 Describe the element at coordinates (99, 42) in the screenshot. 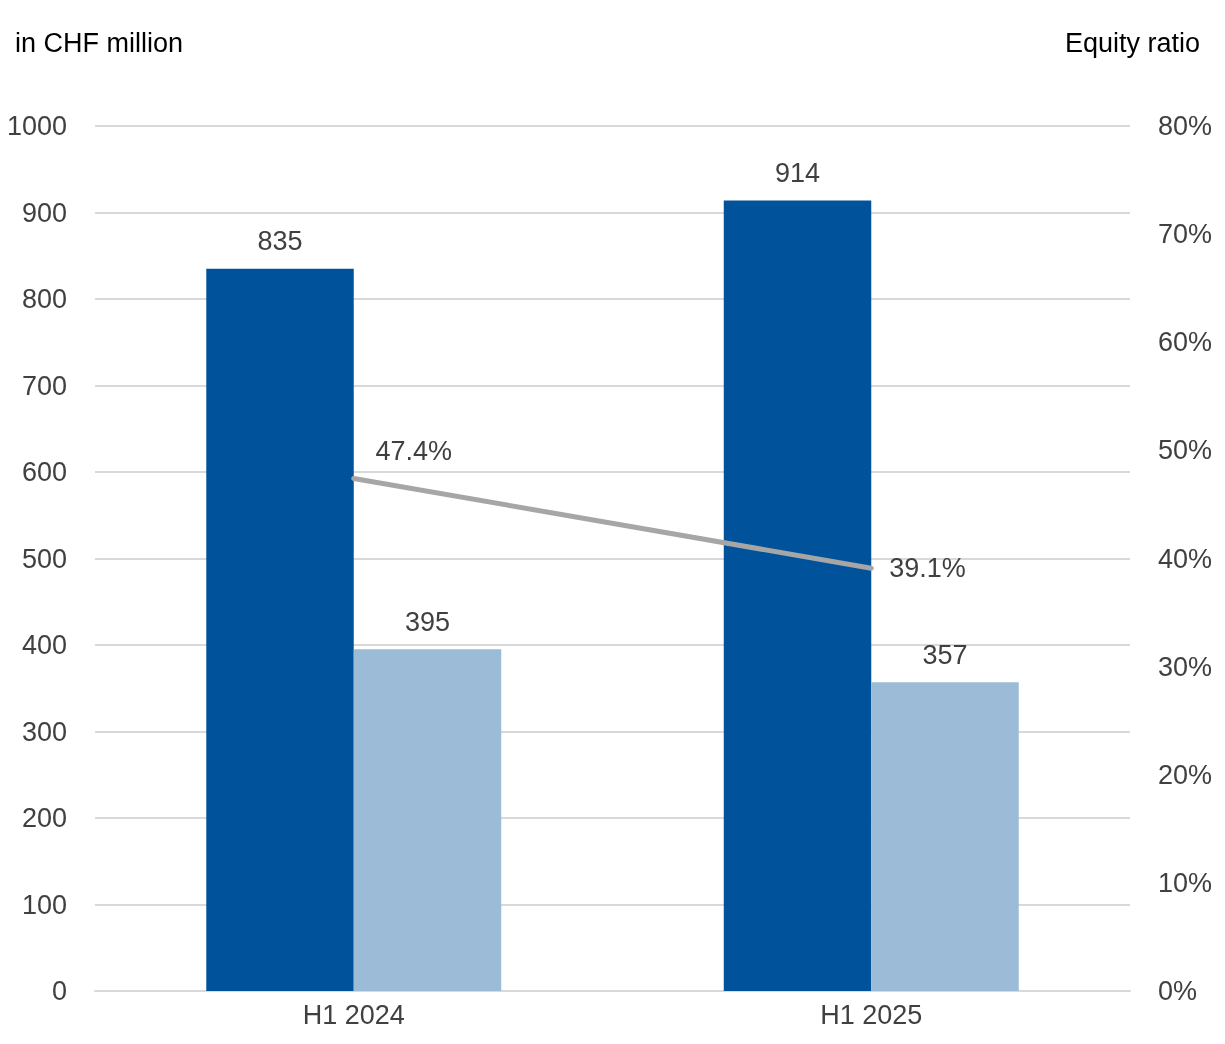

I see `y-axis-title: in CHF million` at that location.